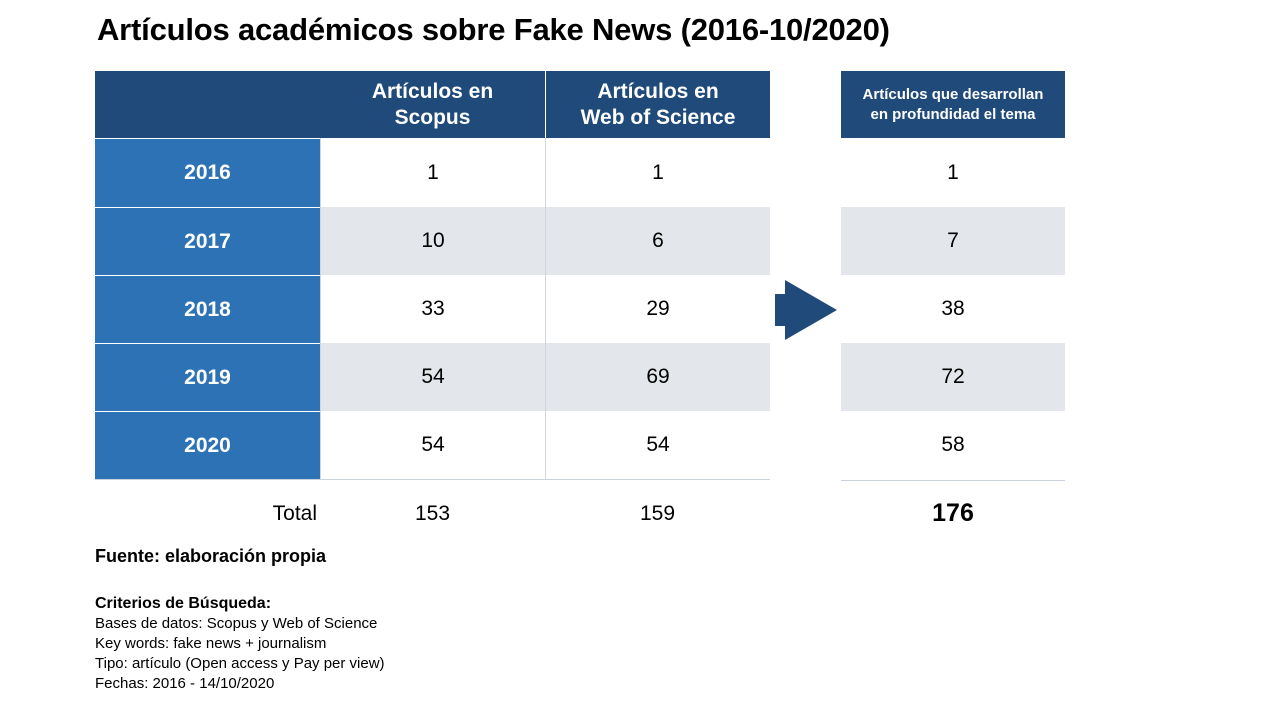  I want to click on table-row-2019: 2019 54 69, so click(432, 377).